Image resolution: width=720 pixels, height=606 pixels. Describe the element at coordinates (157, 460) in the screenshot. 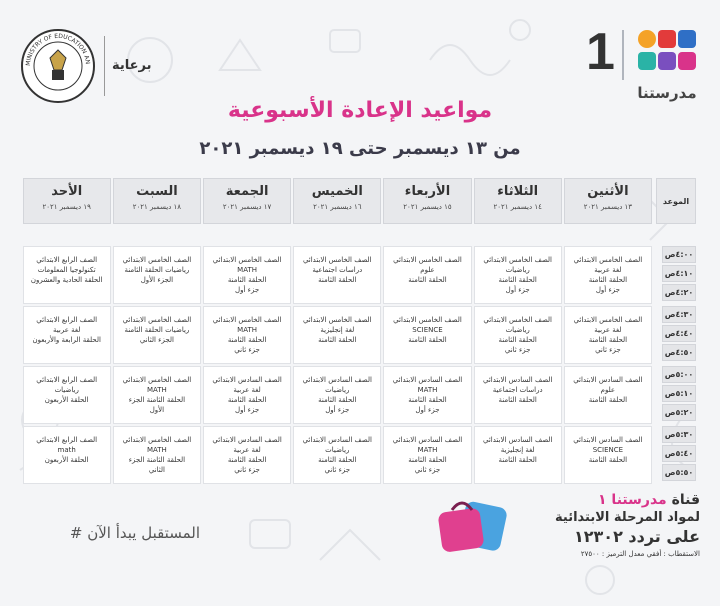

I see `lesson-line: الحلقة الثامنة الجزء` at that location.